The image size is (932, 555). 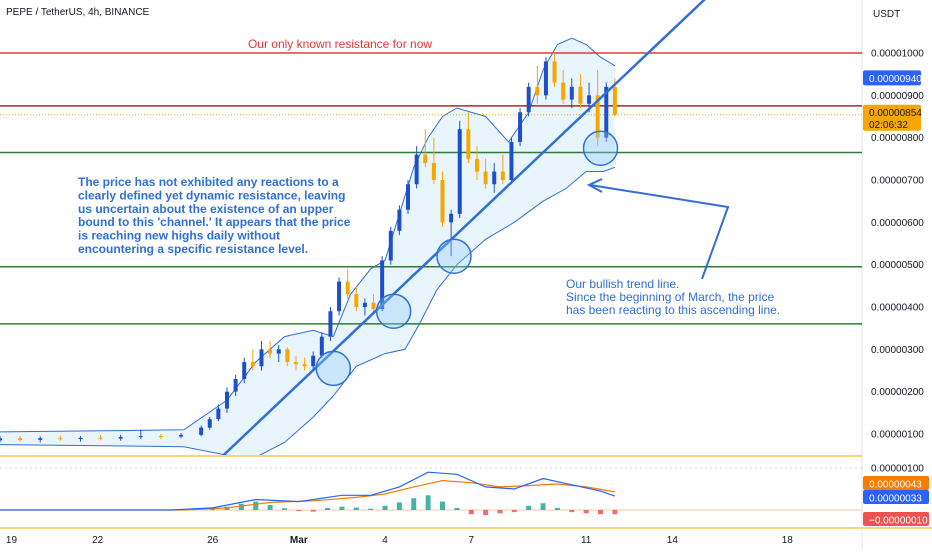 What do you see at coordinates (78, 12) in the screenshot?
I see `symbol-title: PEPE / TetherUS, 4h, BINANCE` at bounding box center [78, 12].